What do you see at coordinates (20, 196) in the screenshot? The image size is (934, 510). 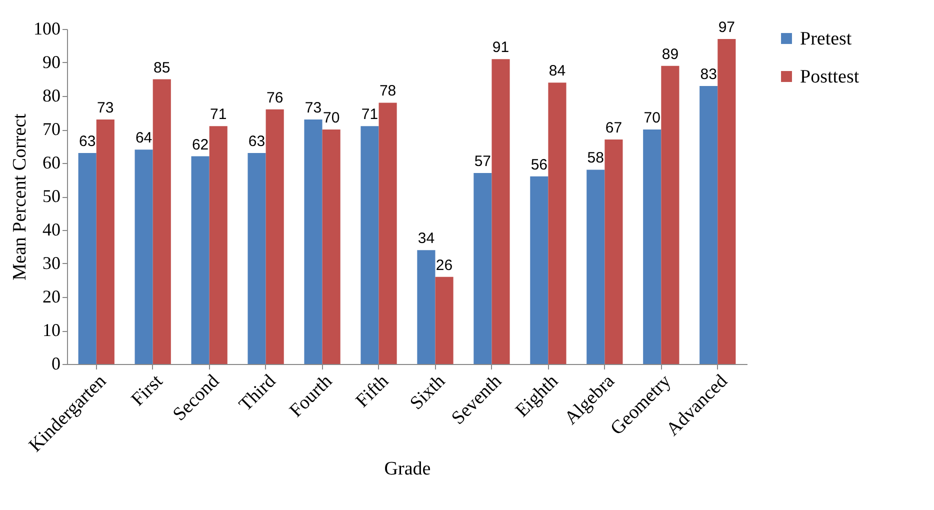 I see `y-axis-title: Mean Percent Correct` at bounding box center [20, 196].